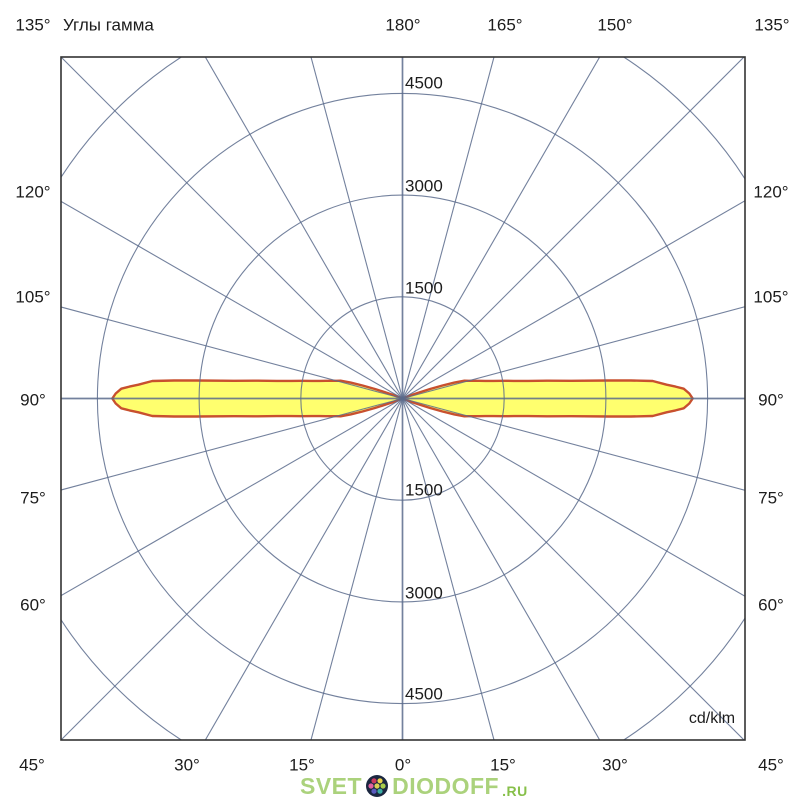 The image size is (800, 800). What do you see at coordinates (403, 765) in the screenshot?
I see `gamma-angle-label-bottom: 0°` at bounding box center [403, 765].